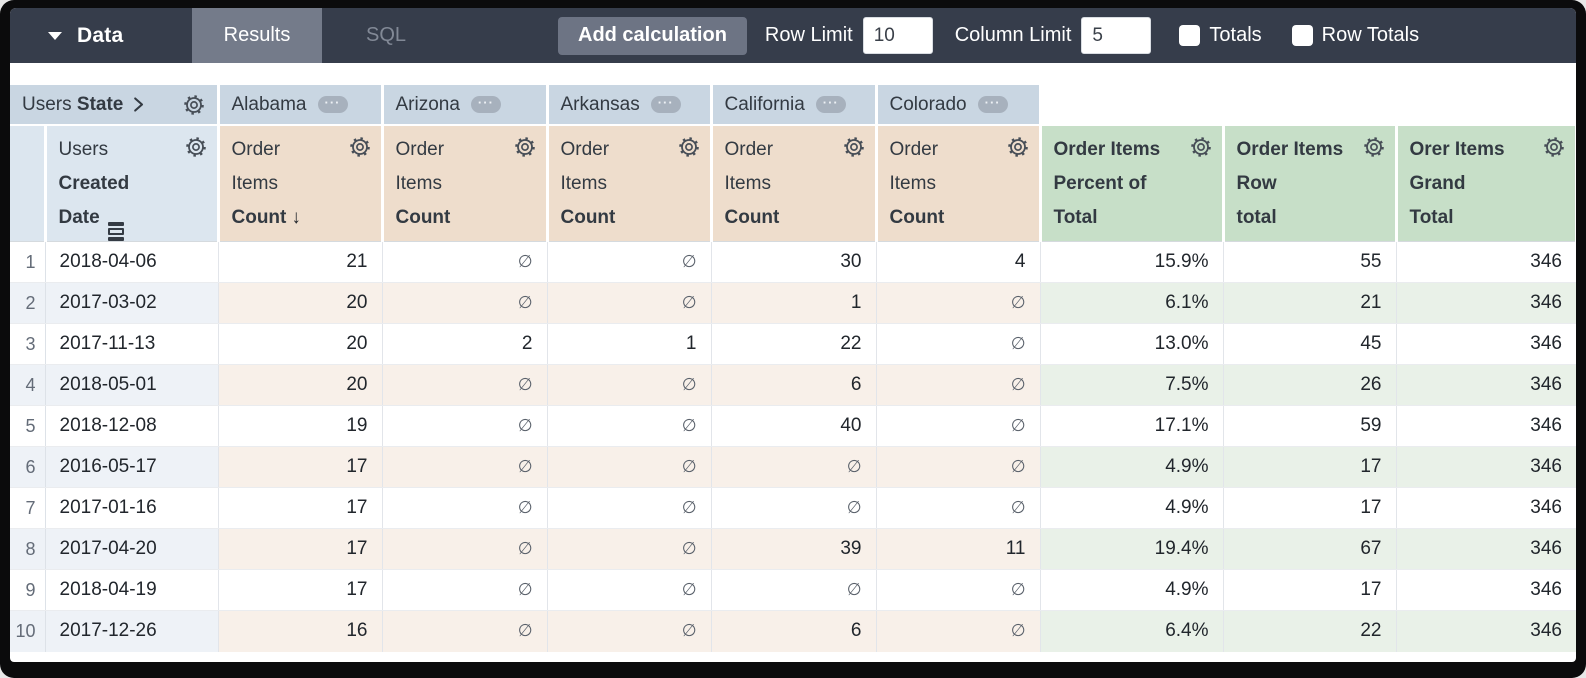  Describe the element at coordinates (1132, 344) in the screenshot. I see `value-cell: 13.0%` at that location.